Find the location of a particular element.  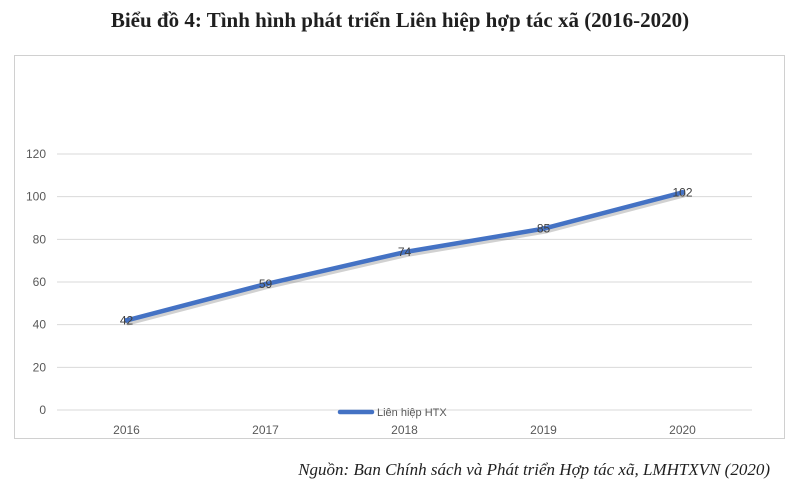

y-tick-label: 80 is located at coordinates (40, 239).